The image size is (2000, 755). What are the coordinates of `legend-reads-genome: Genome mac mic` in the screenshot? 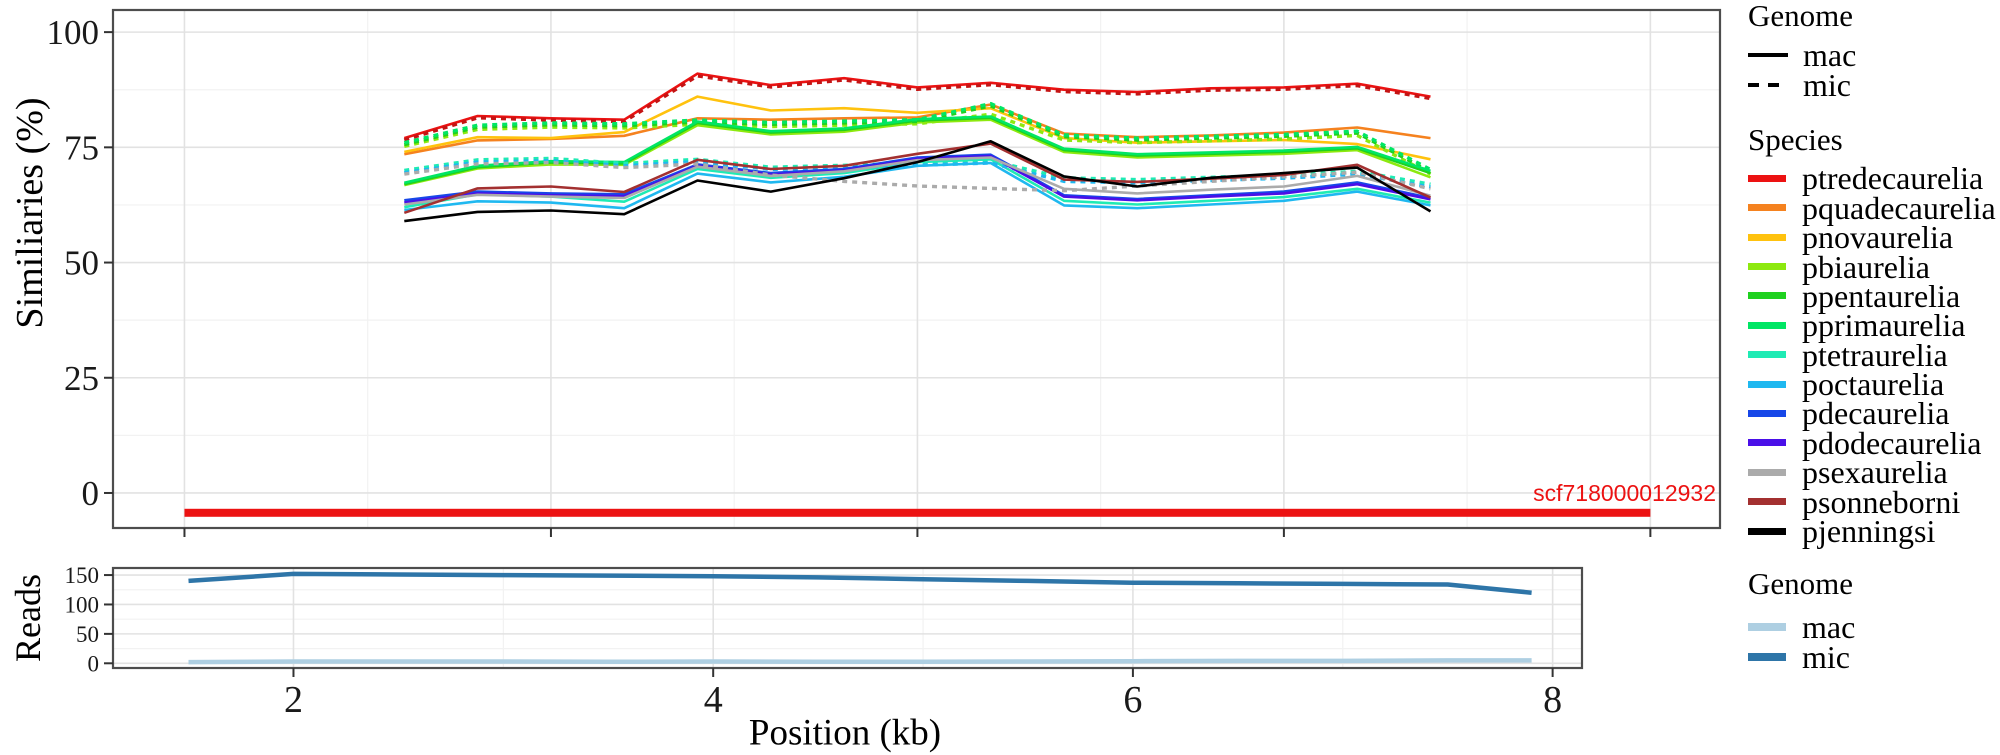 It's located at (1802, 620).